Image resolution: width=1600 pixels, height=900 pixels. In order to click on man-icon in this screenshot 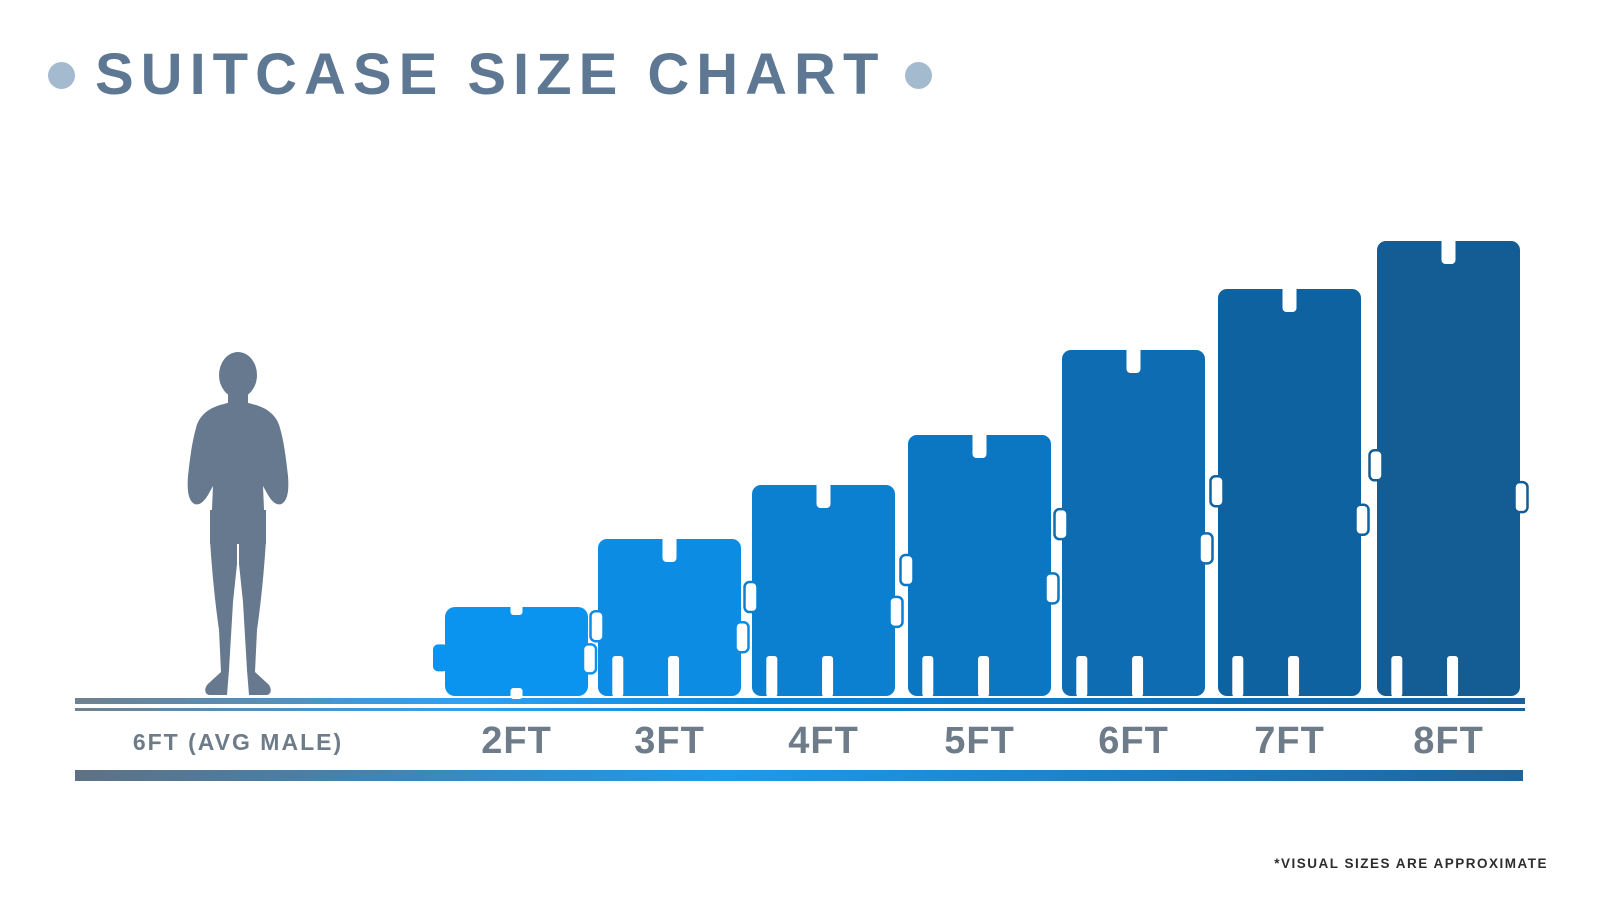, I will do `click(238, 523)`.